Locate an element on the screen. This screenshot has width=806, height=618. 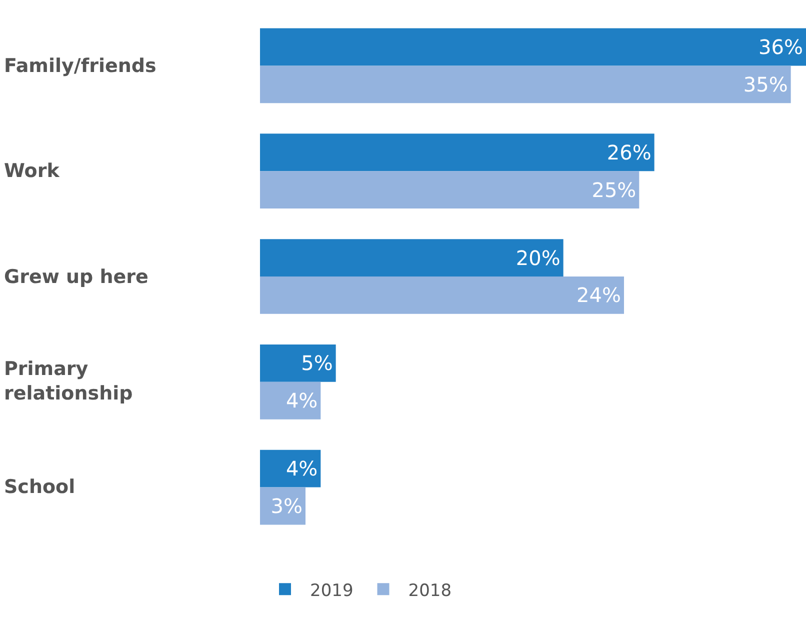
data-label: 20% is located at coordinates (538, 258).